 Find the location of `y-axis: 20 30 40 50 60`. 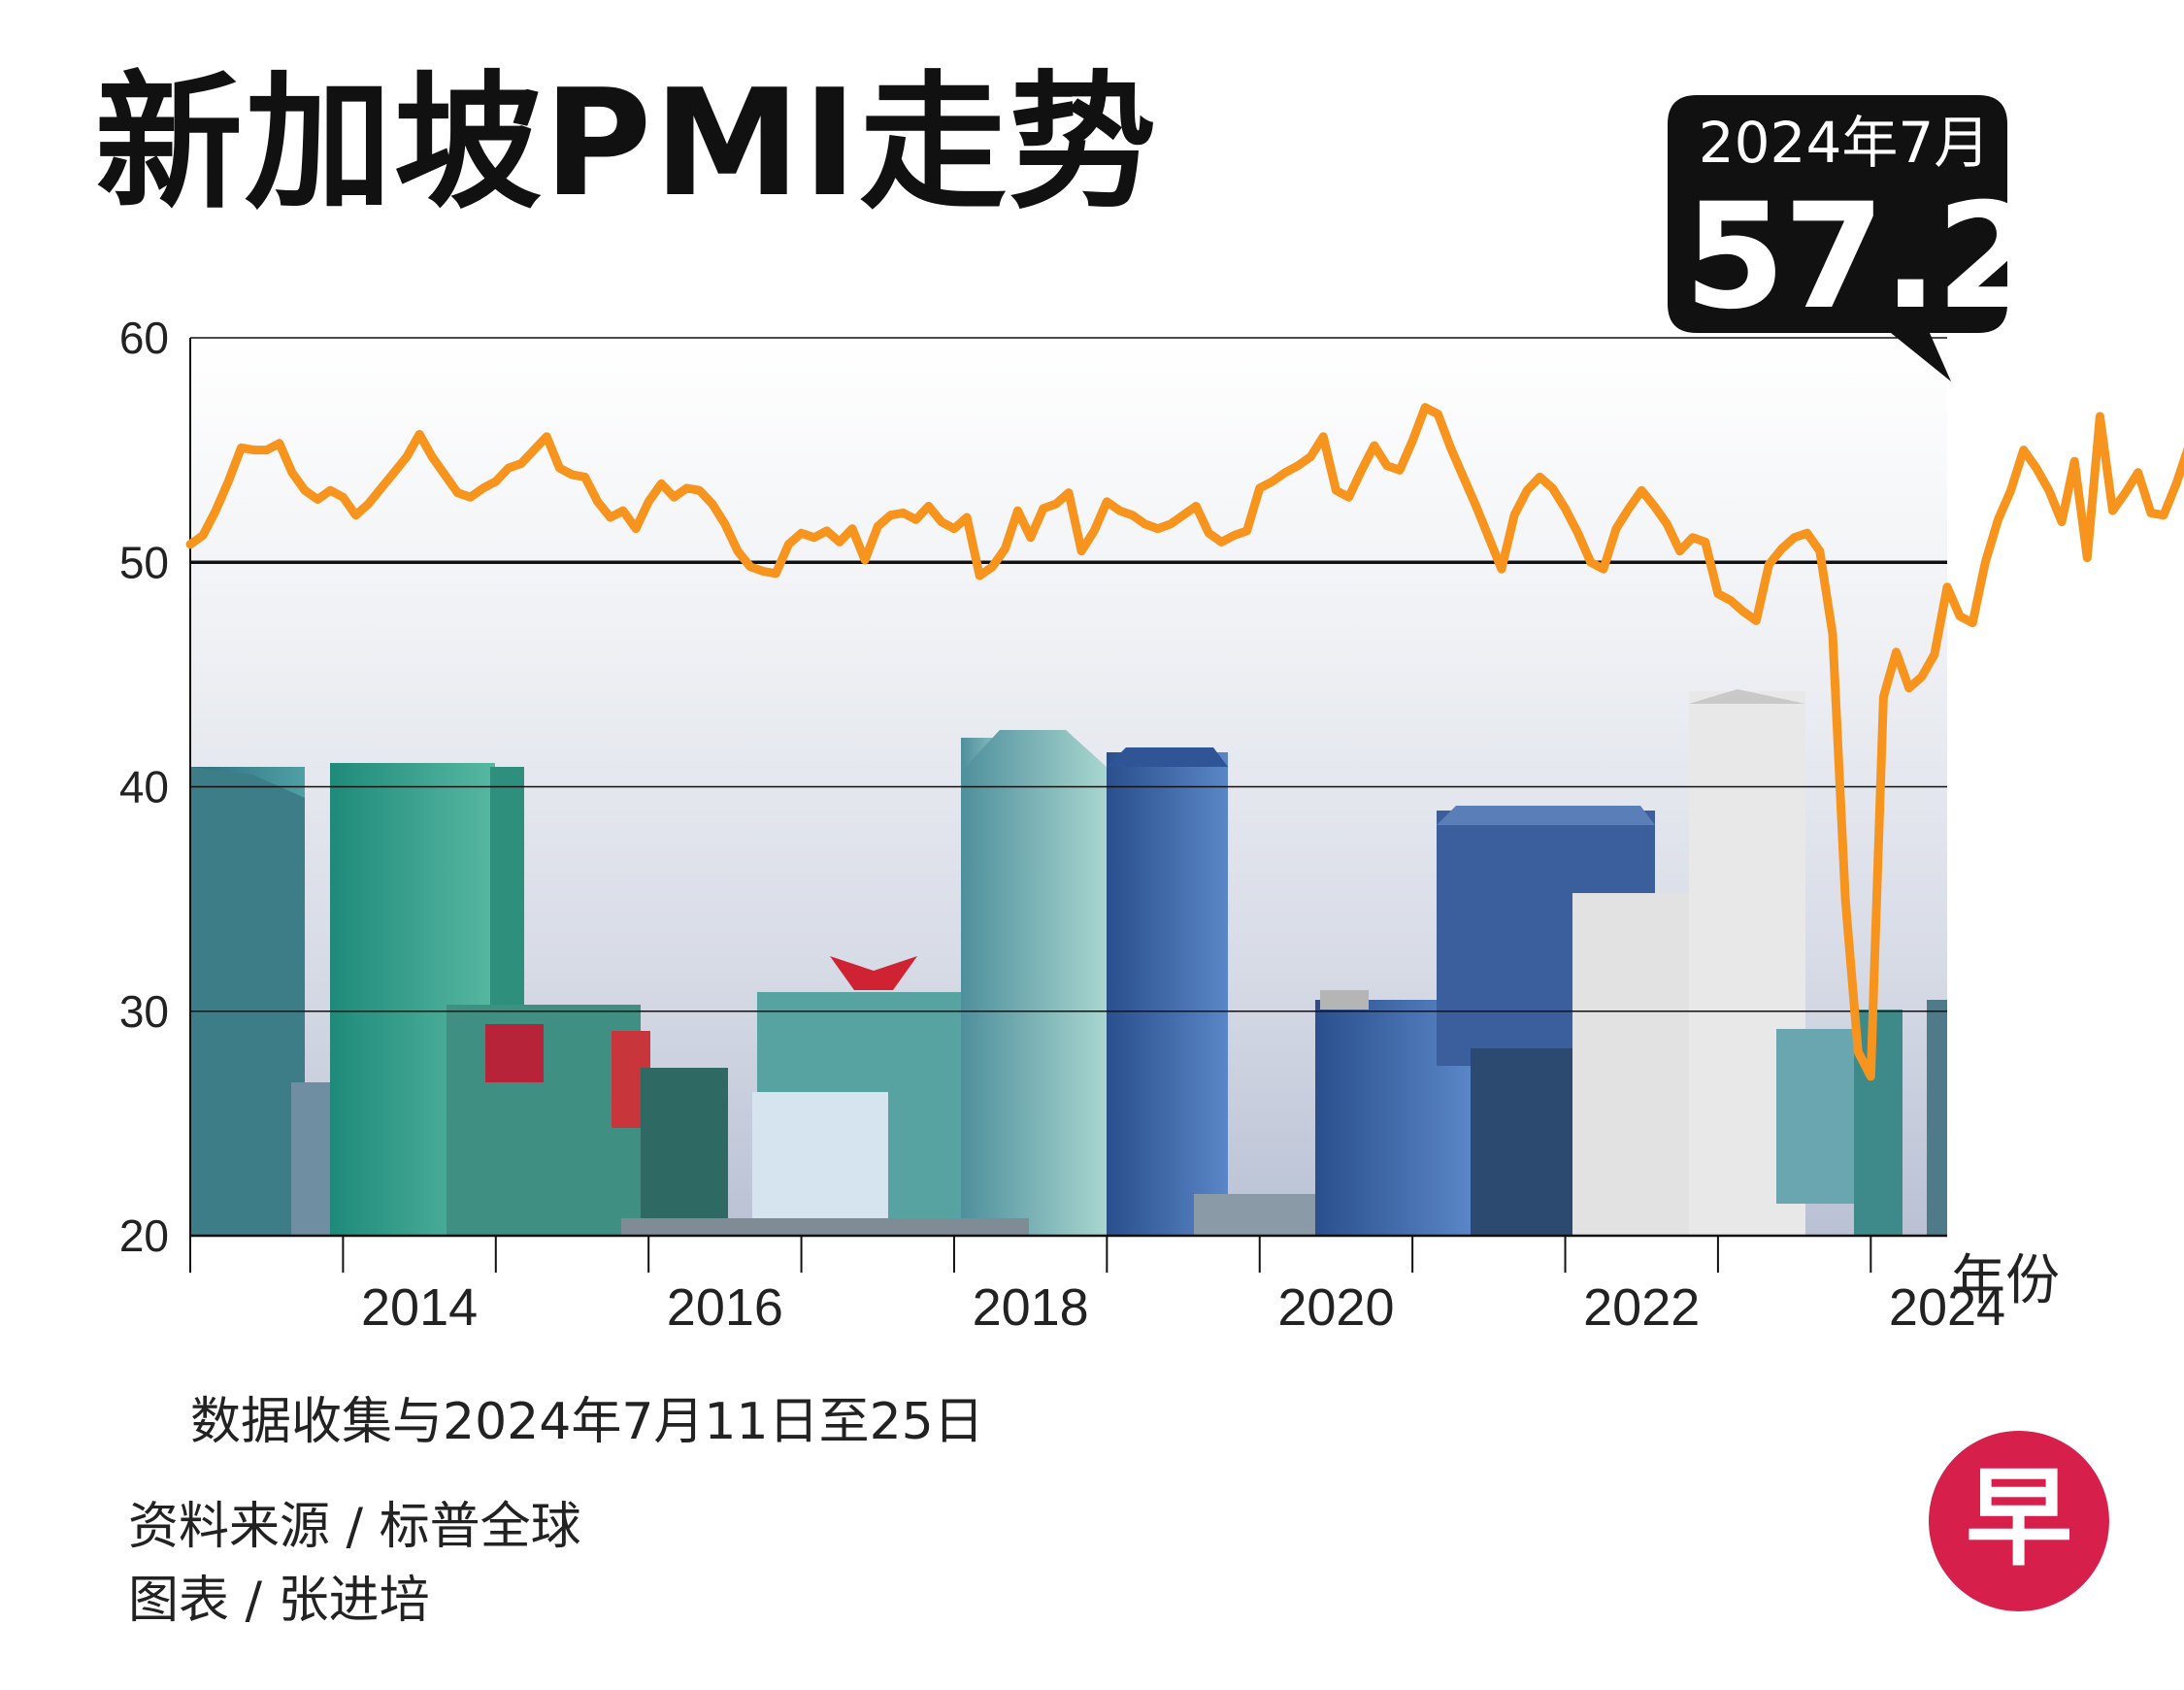

y-axis: 20 30 40 50 60 is located at coordinates (155, 793).